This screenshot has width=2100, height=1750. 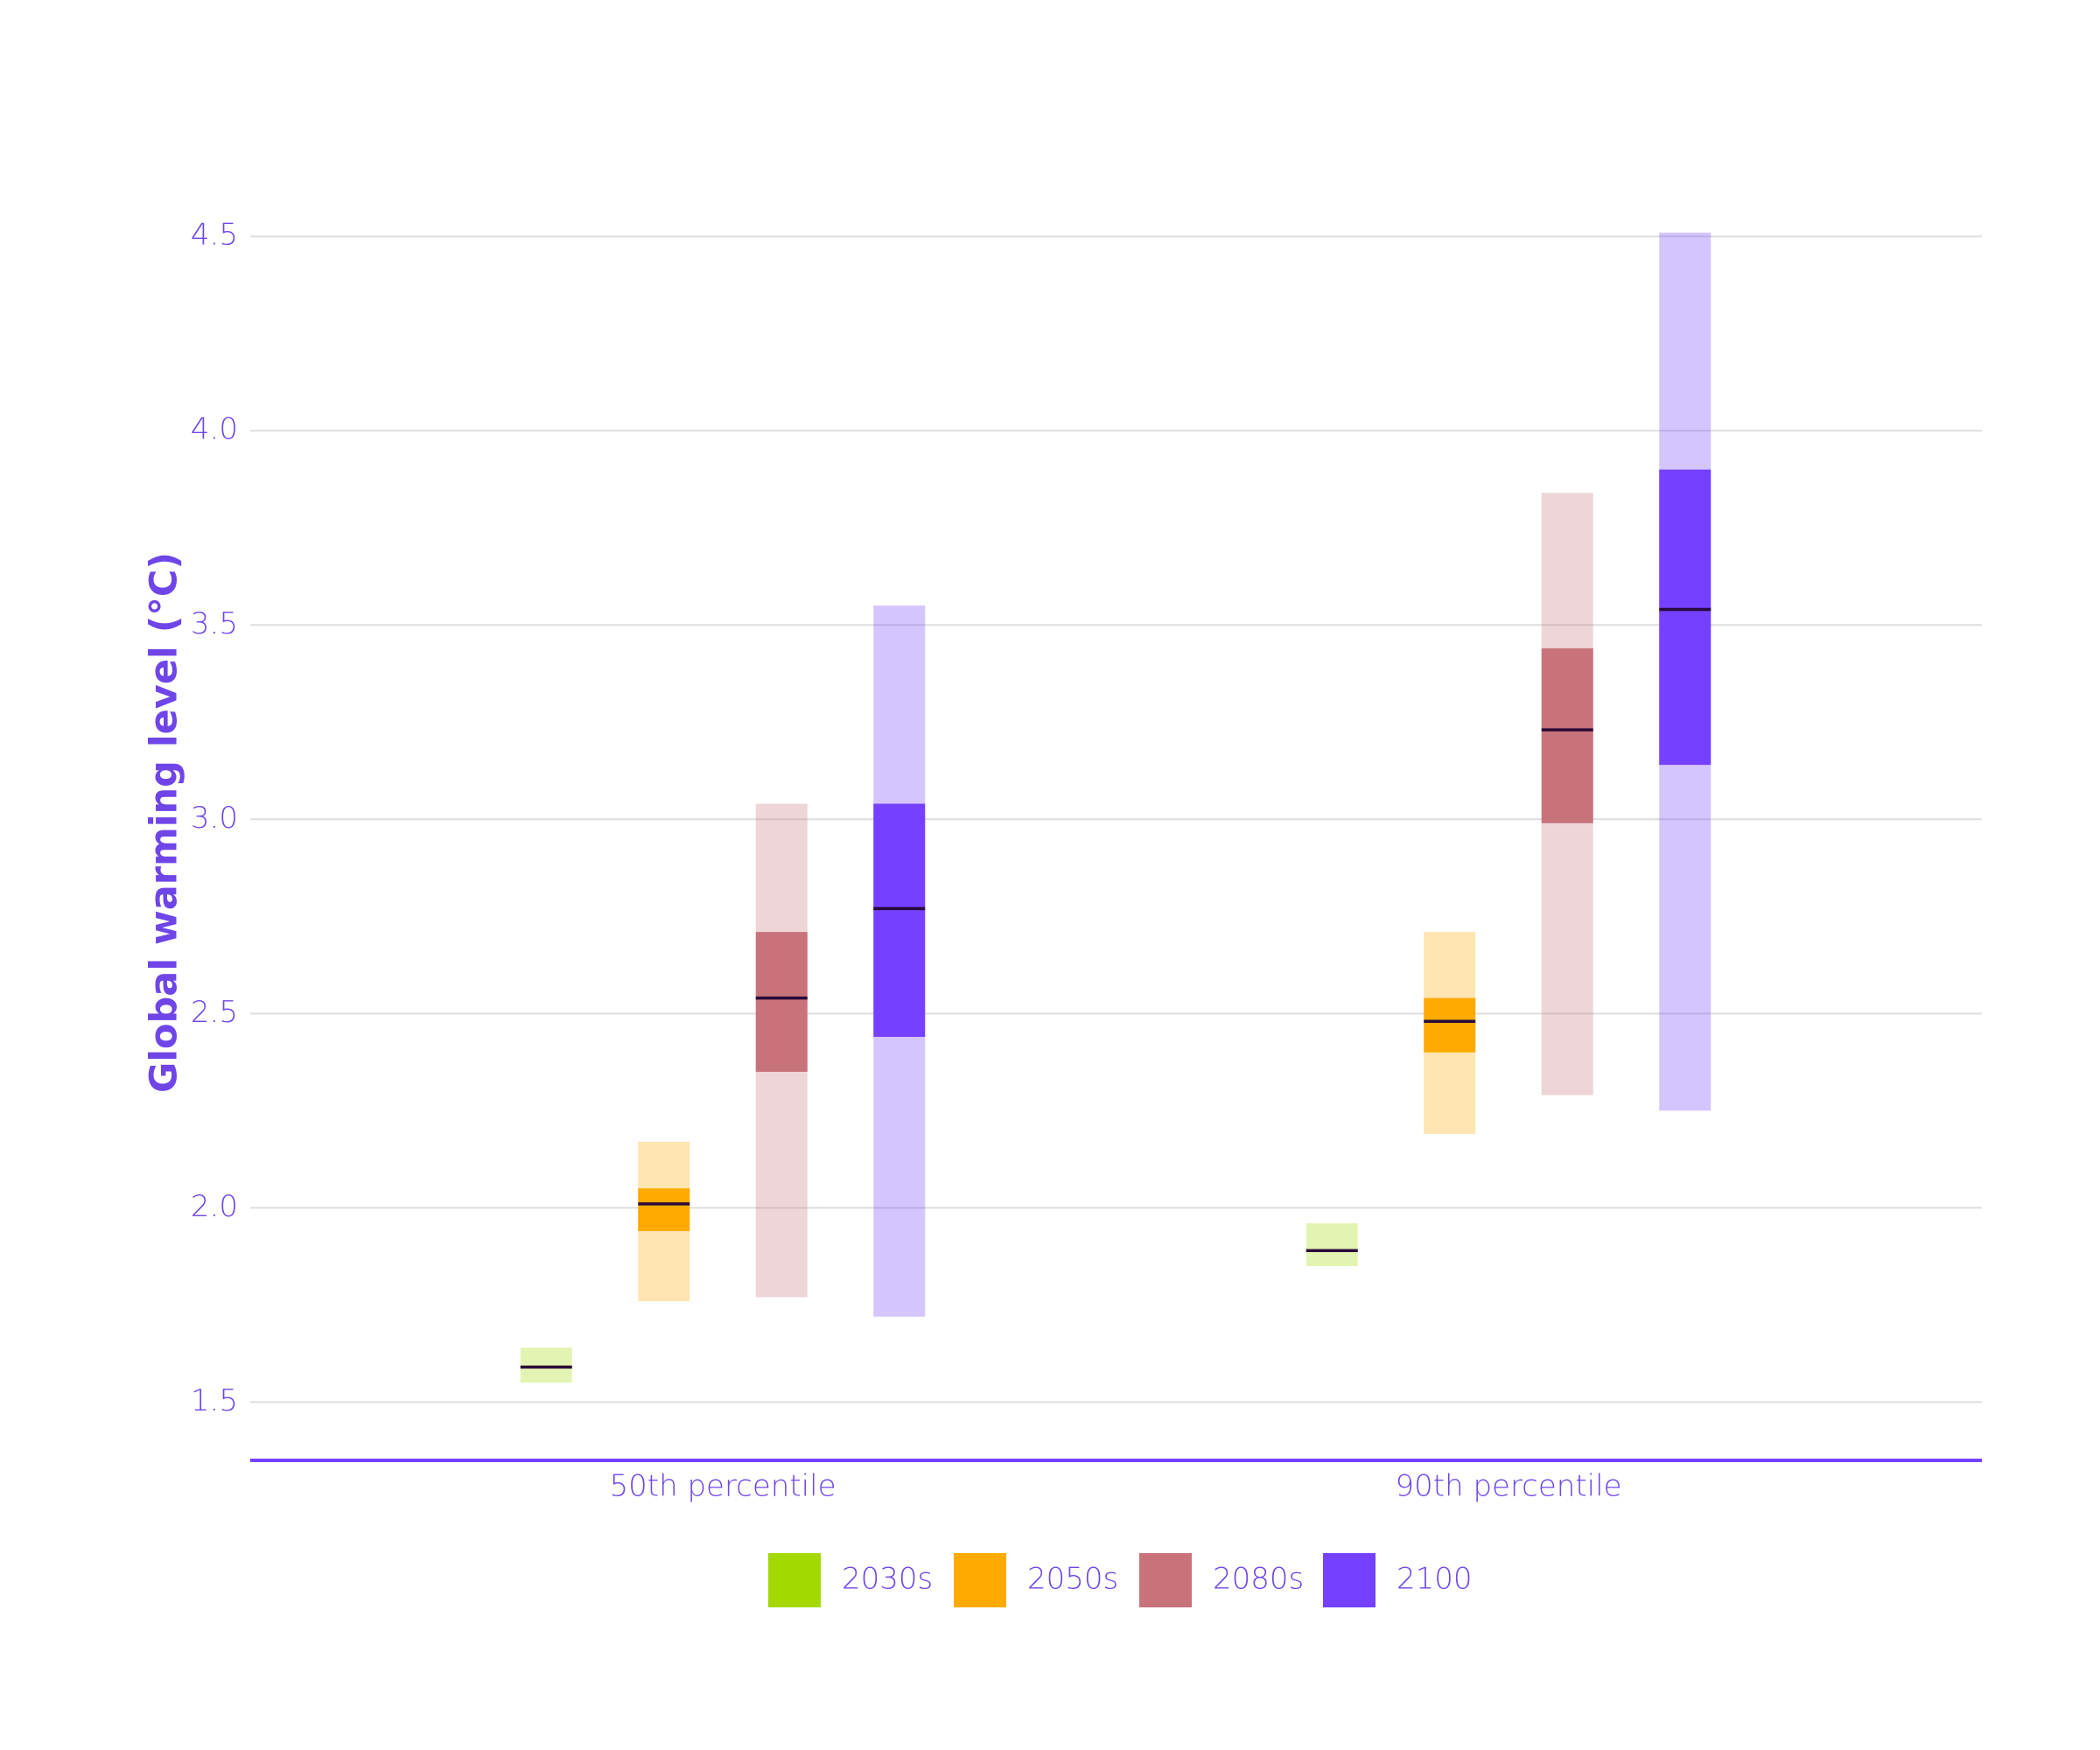 What do you see at coordinates (1434, 1579) in the screenshot?
I see `legend-label: 2100` at bounding box center [1434, 1579].